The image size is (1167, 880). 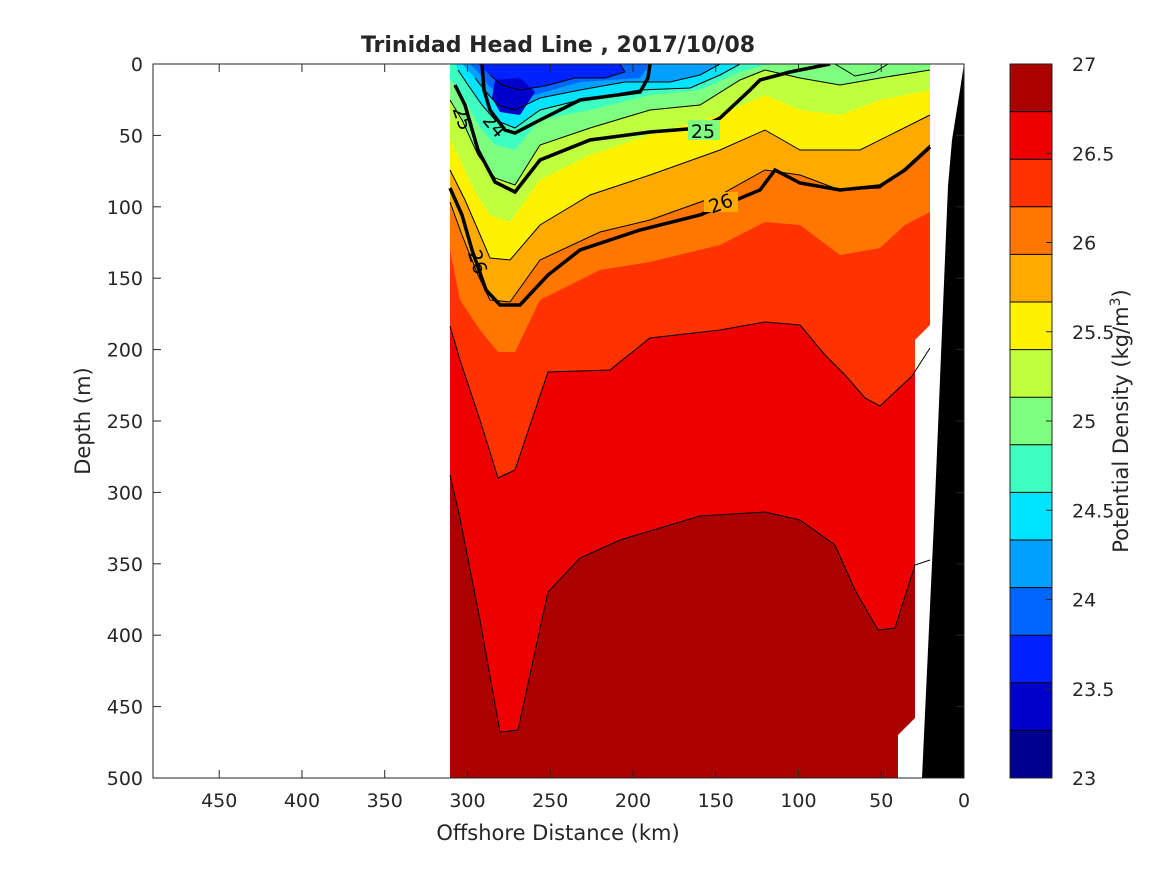 I want to click on y-tick-label: 0, so click(x=137, y=65).